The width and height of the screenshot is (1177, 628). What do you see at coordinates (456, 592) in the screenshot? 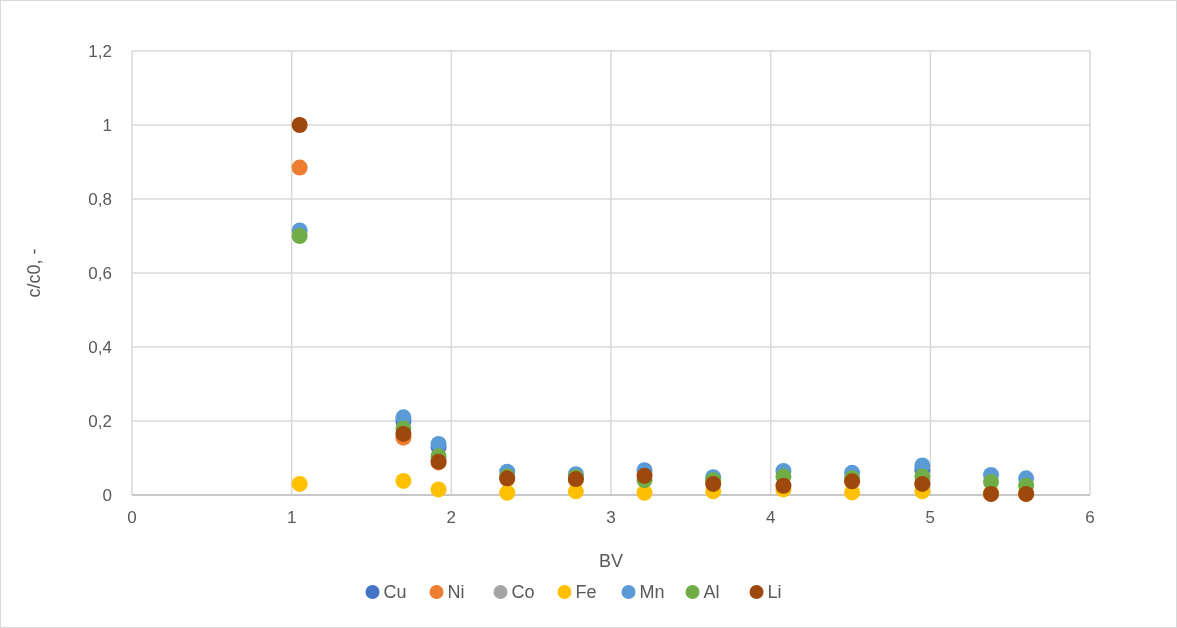
I see `legend-label: Ni` at bounding box center [456, 592].